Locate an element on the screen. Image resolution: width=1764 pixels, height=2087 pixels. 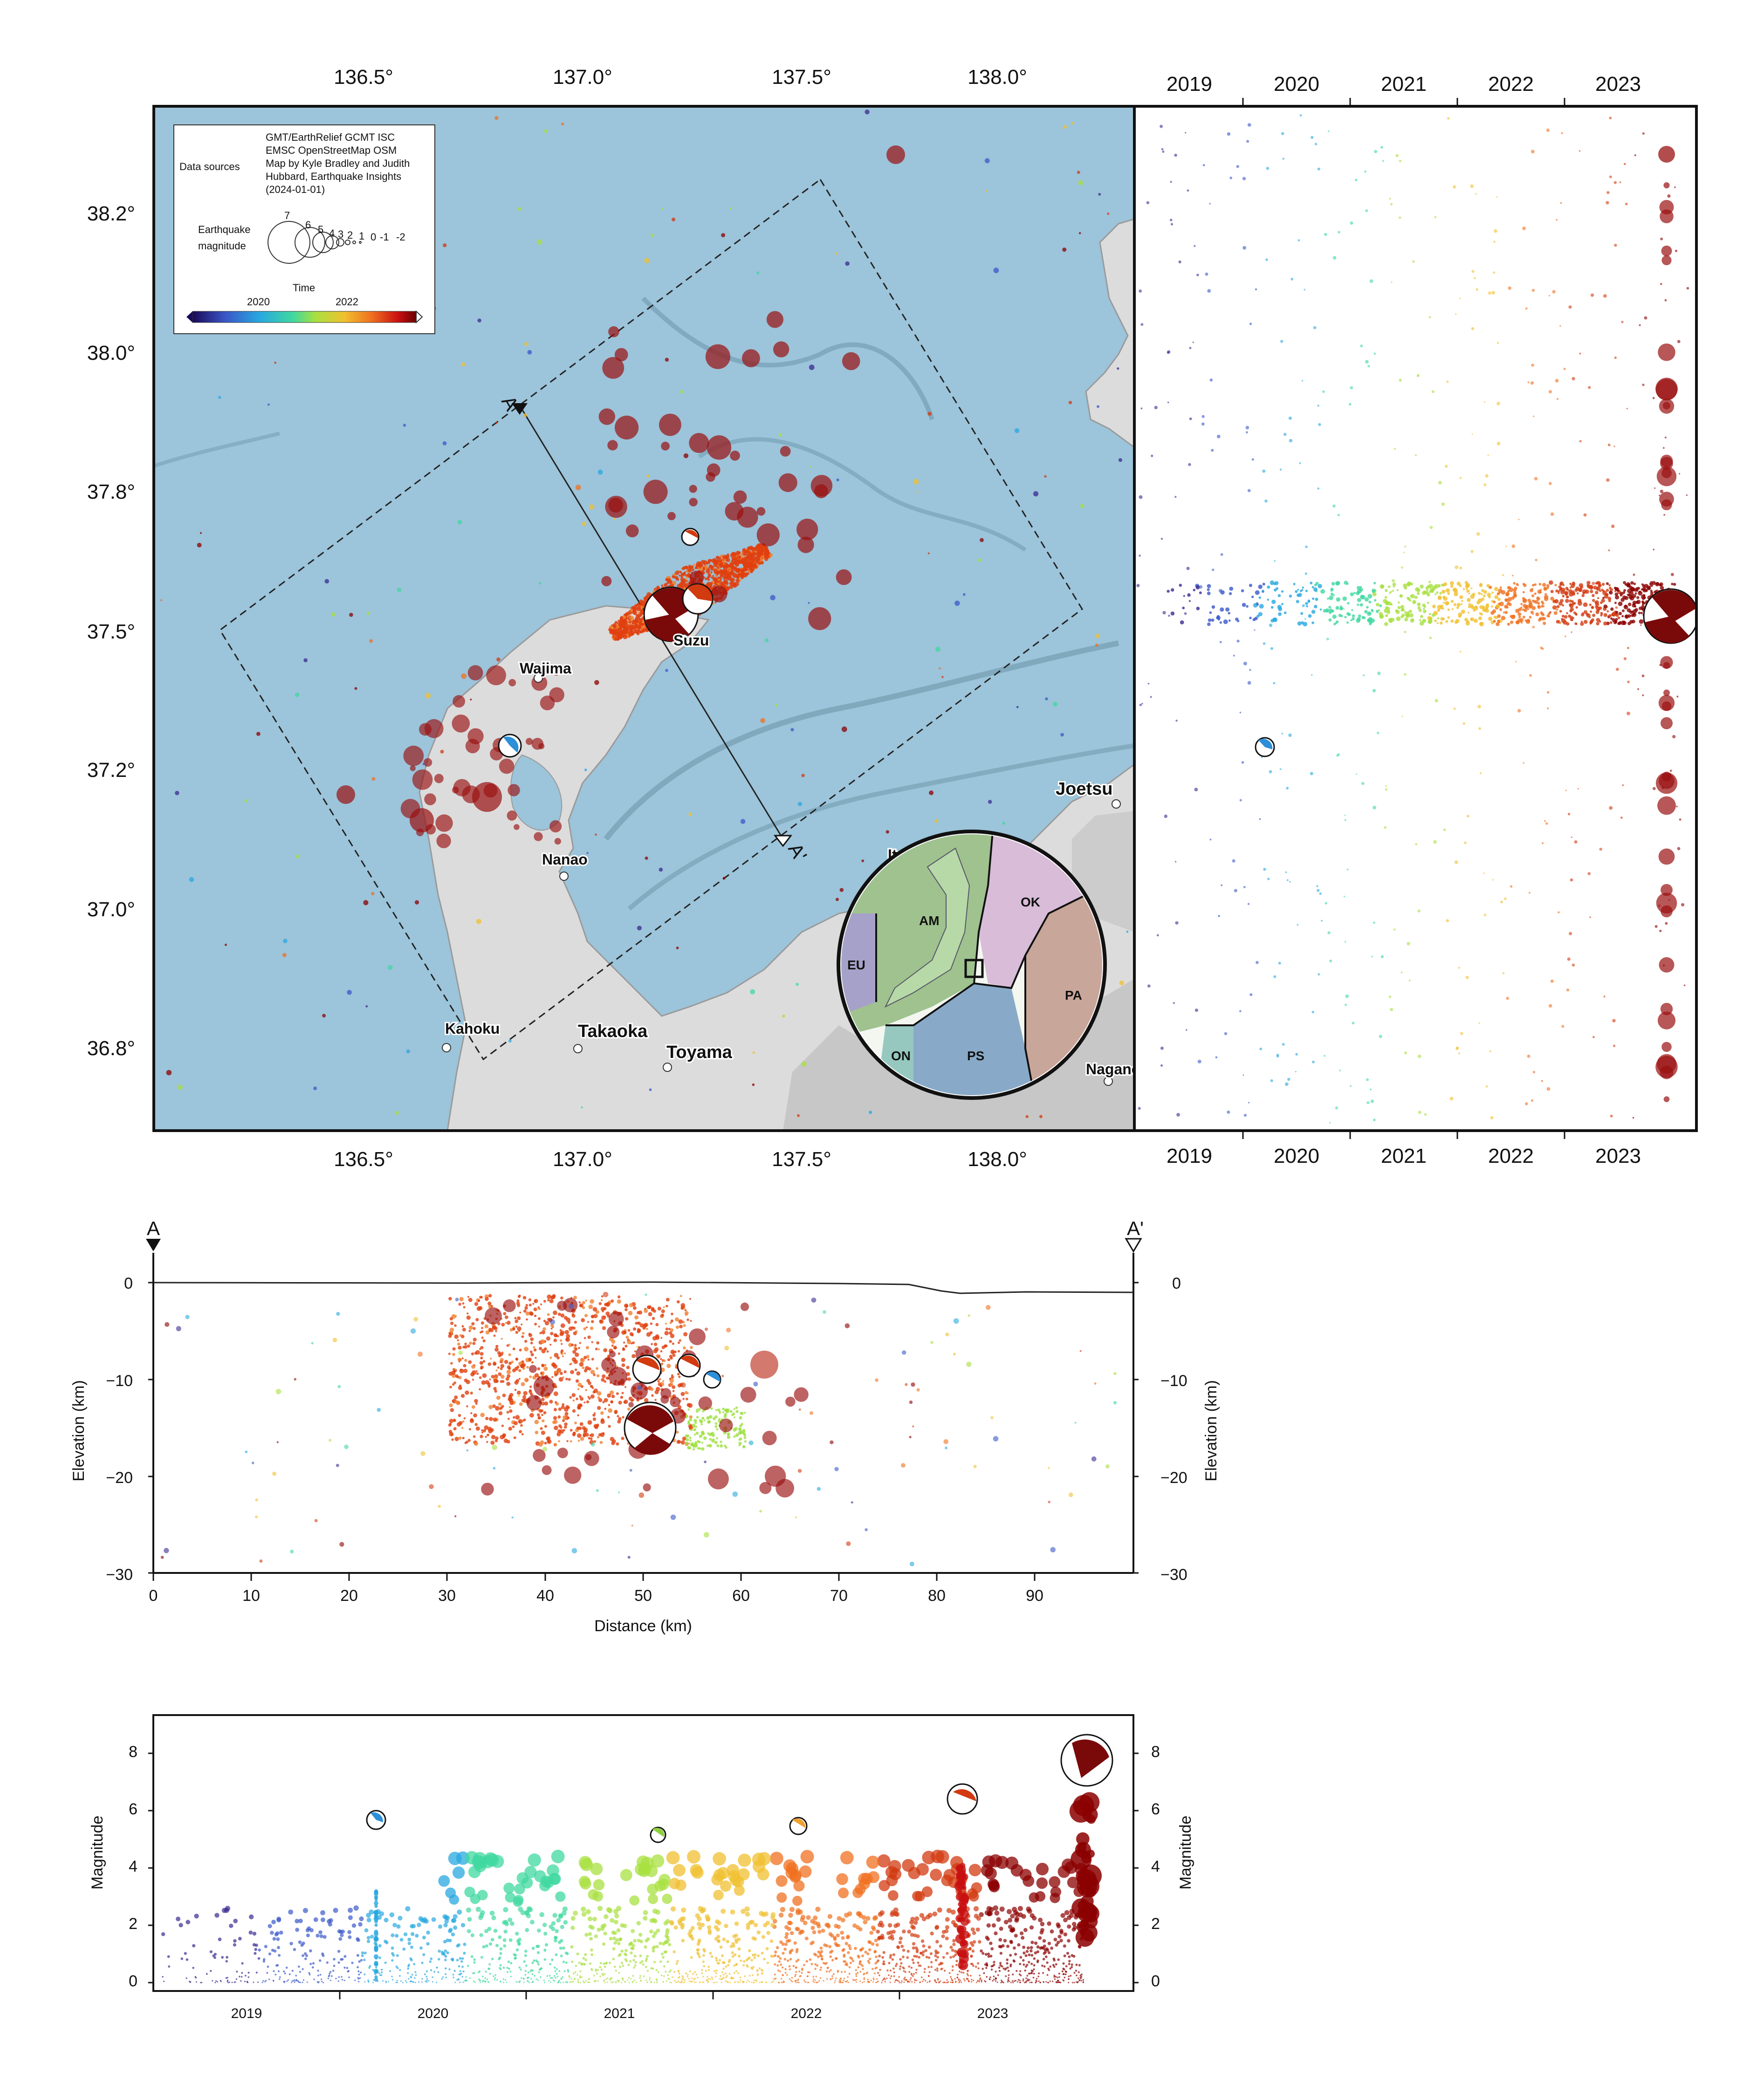
magnitude-scale-circles is located at coordinates (315, 243).